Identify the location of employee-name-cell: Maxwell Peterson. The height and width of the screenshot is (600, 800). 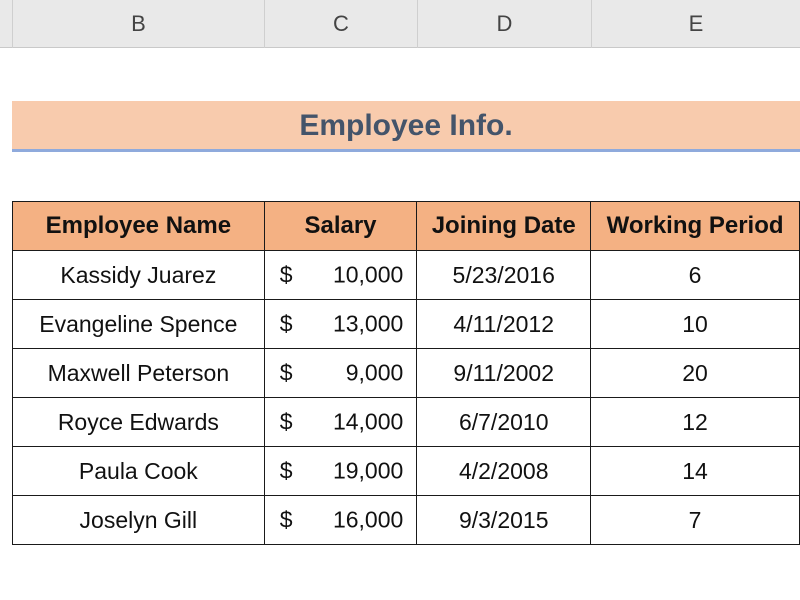
(138, 373).